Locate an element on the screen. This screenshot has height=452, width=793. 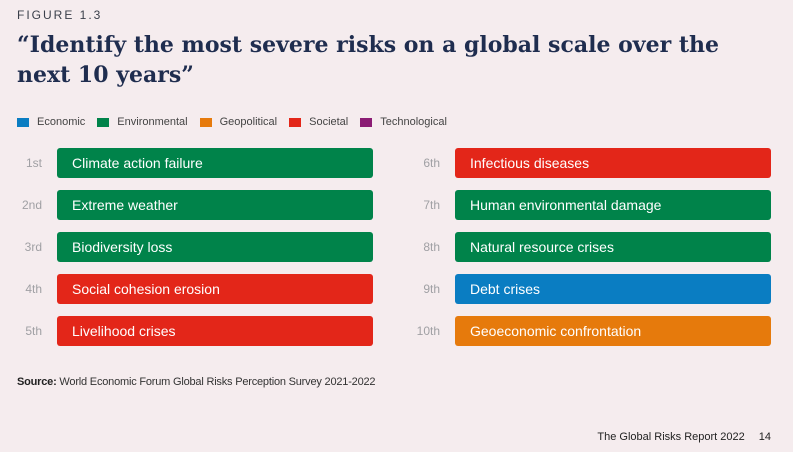
legend-label: Geopolitical is located at coordinates (248, 122).